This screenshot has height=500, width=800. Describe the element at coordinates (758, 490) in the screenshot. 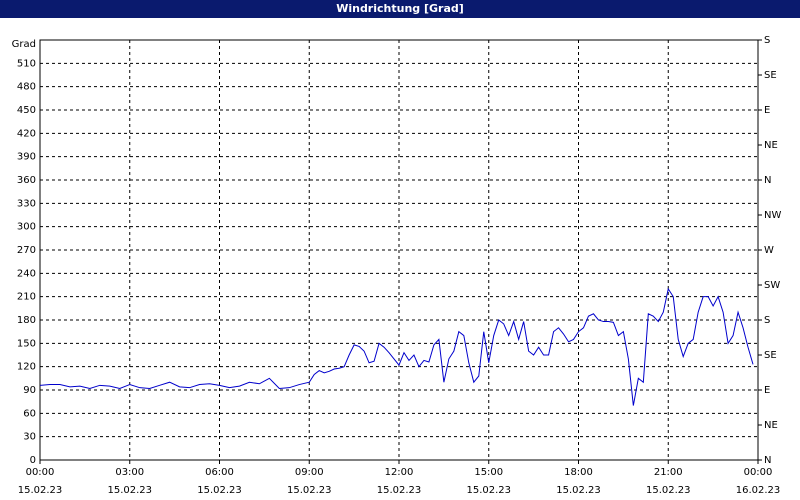

I see `x-tick-date: 16.02.23` at that location.